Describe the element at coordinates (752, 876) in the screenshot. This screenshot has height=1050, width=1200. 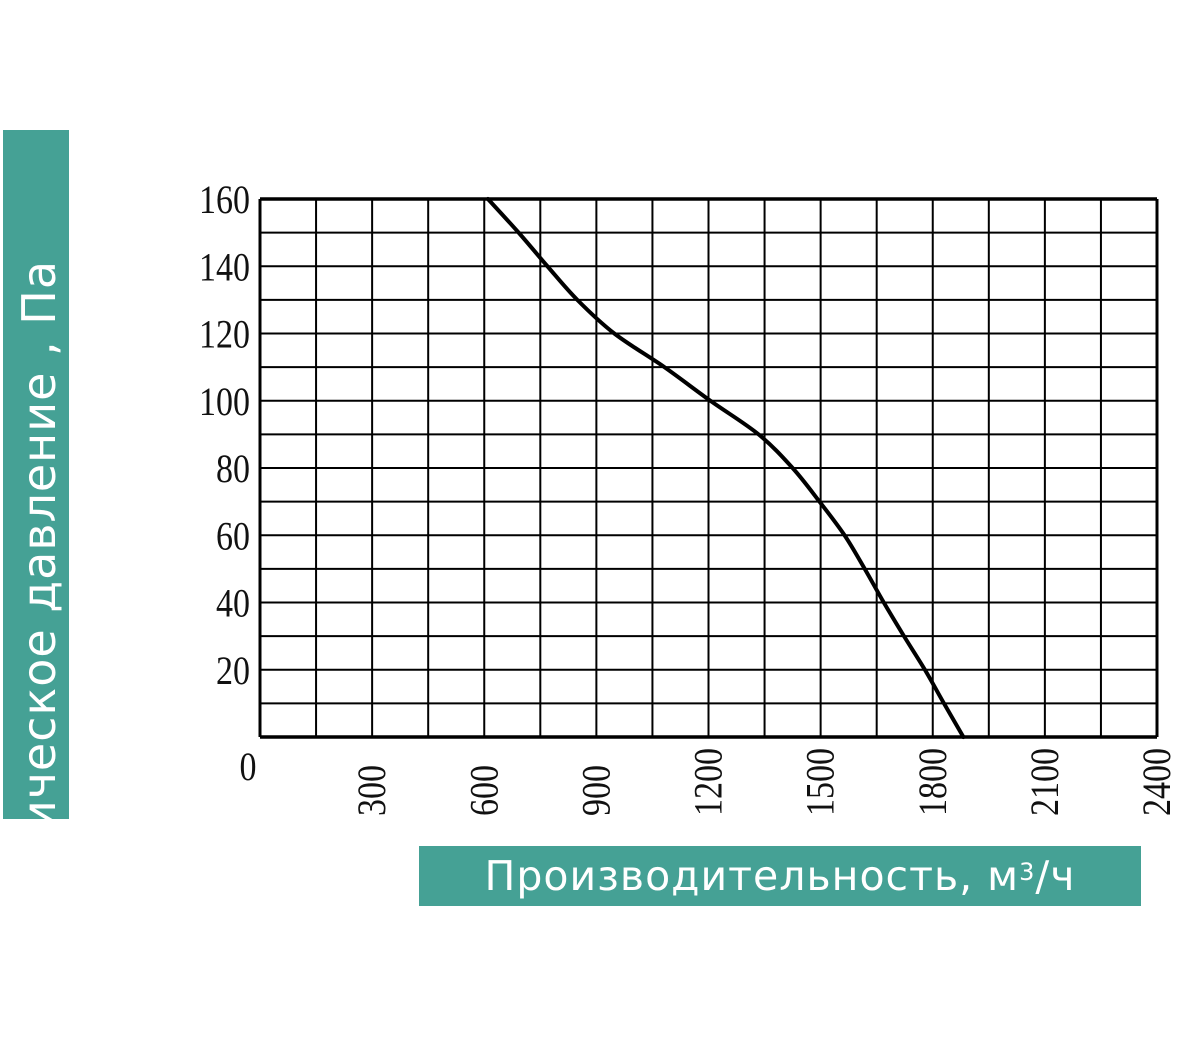
I see `x-axis-label: Производительность, м` at that location.